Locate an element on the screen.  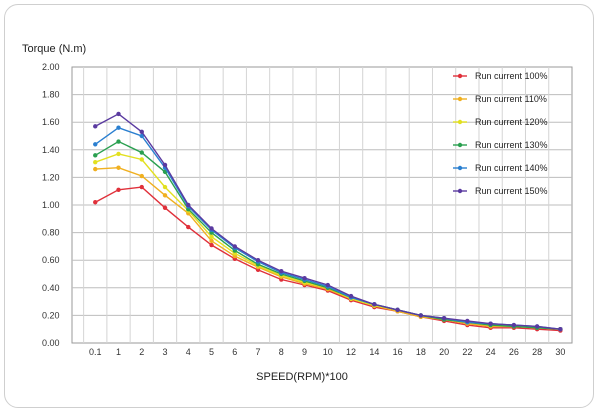
y-tick-label: 0.60 is located at coordinates (51, 260).